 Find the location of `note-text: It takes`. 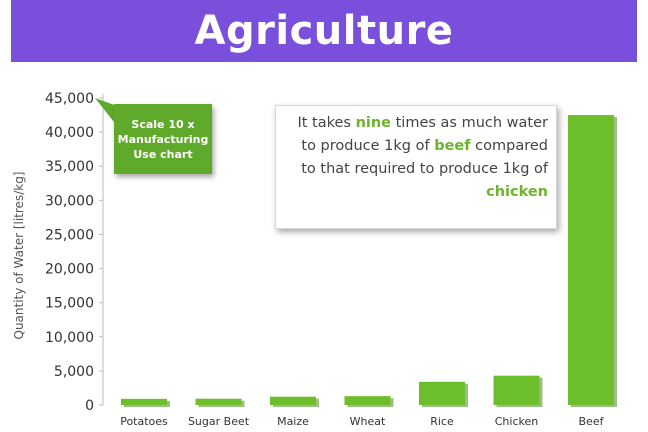

note-text: It takes is located at coordinates (326, 123).